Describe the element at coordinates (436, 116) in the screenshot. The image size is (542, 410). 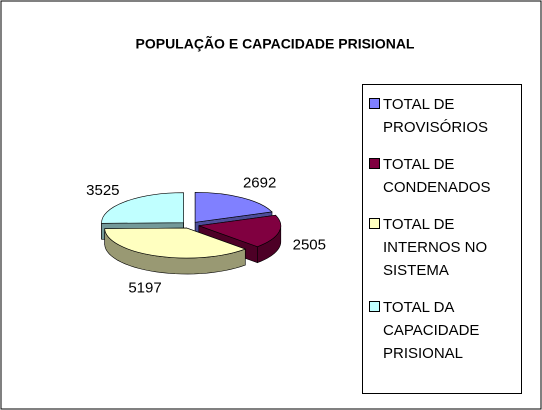
I see `legend-label: TOTAL DE PROVISÓRIOS` at that location.